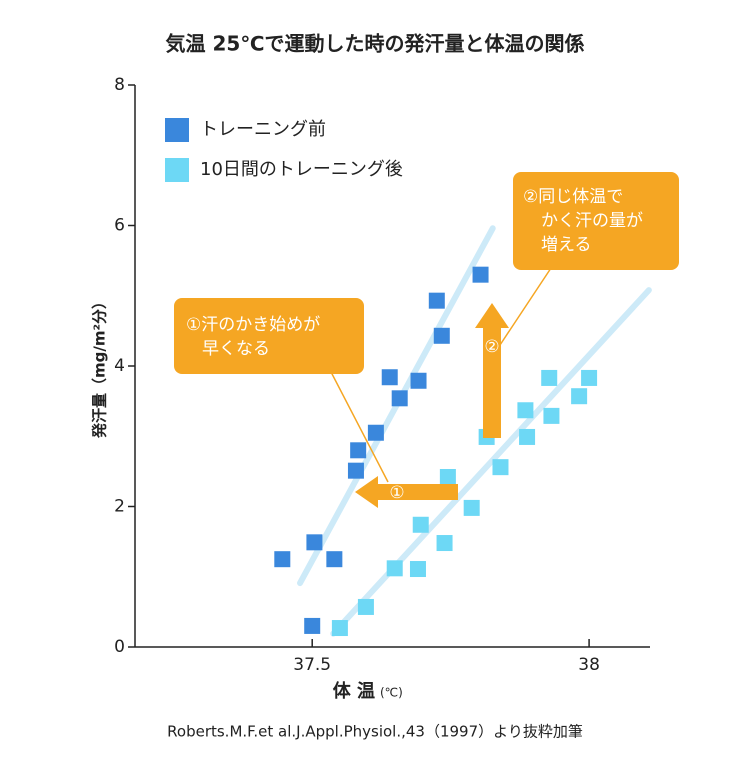 Image resolution: width=750 pixels, height=760 pixels. I want to click on arrow-label: ①, so click(396, 493).